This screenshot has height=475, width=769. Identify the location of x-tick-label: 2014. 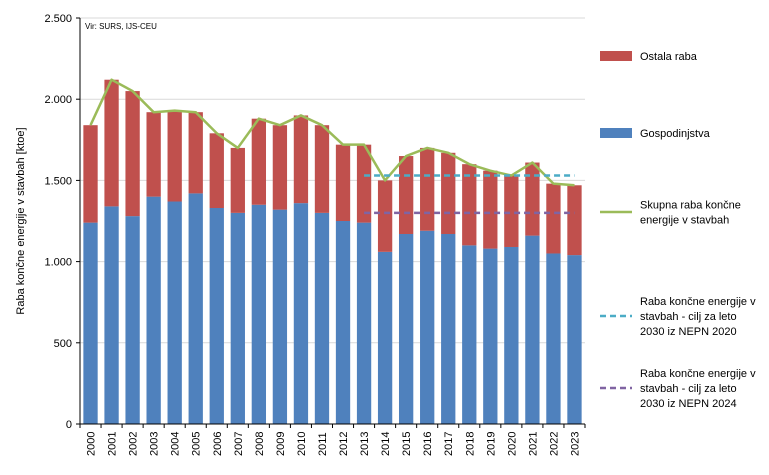
(386, 444).